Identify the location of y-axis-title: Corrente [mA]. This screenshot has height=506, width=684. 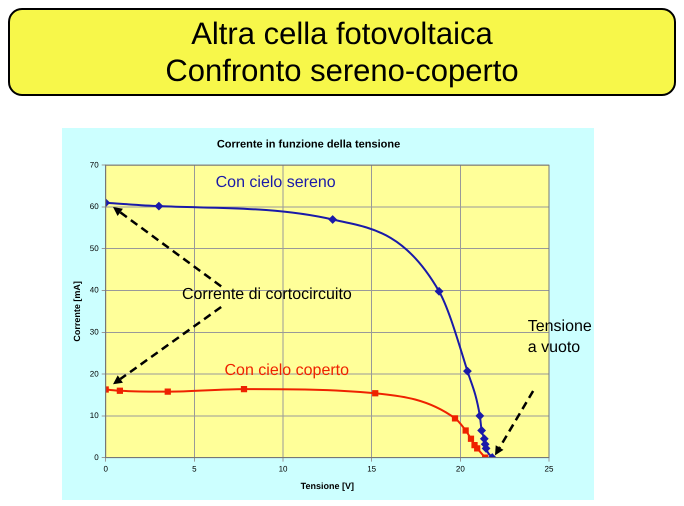
(77, 311).